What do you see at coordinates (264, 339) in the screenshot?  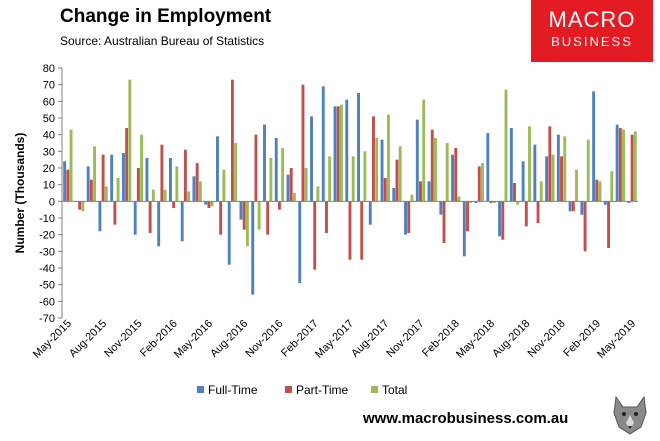 I see `x-tick-label: Nov-2016` at bounding box center [264, 339].